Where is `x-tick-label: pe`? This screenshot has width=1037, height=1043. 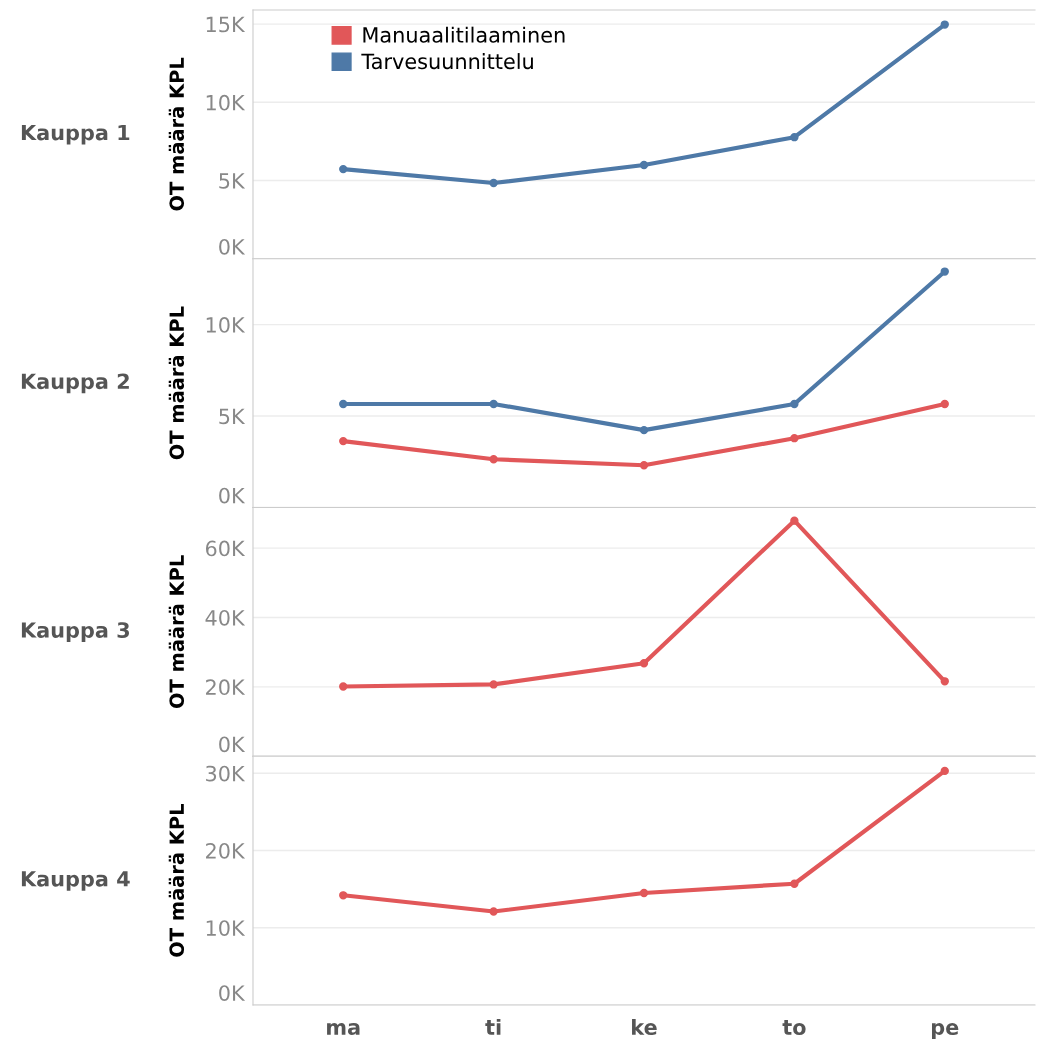 x-tick-label: pe is located at coordinates (945, 1031).